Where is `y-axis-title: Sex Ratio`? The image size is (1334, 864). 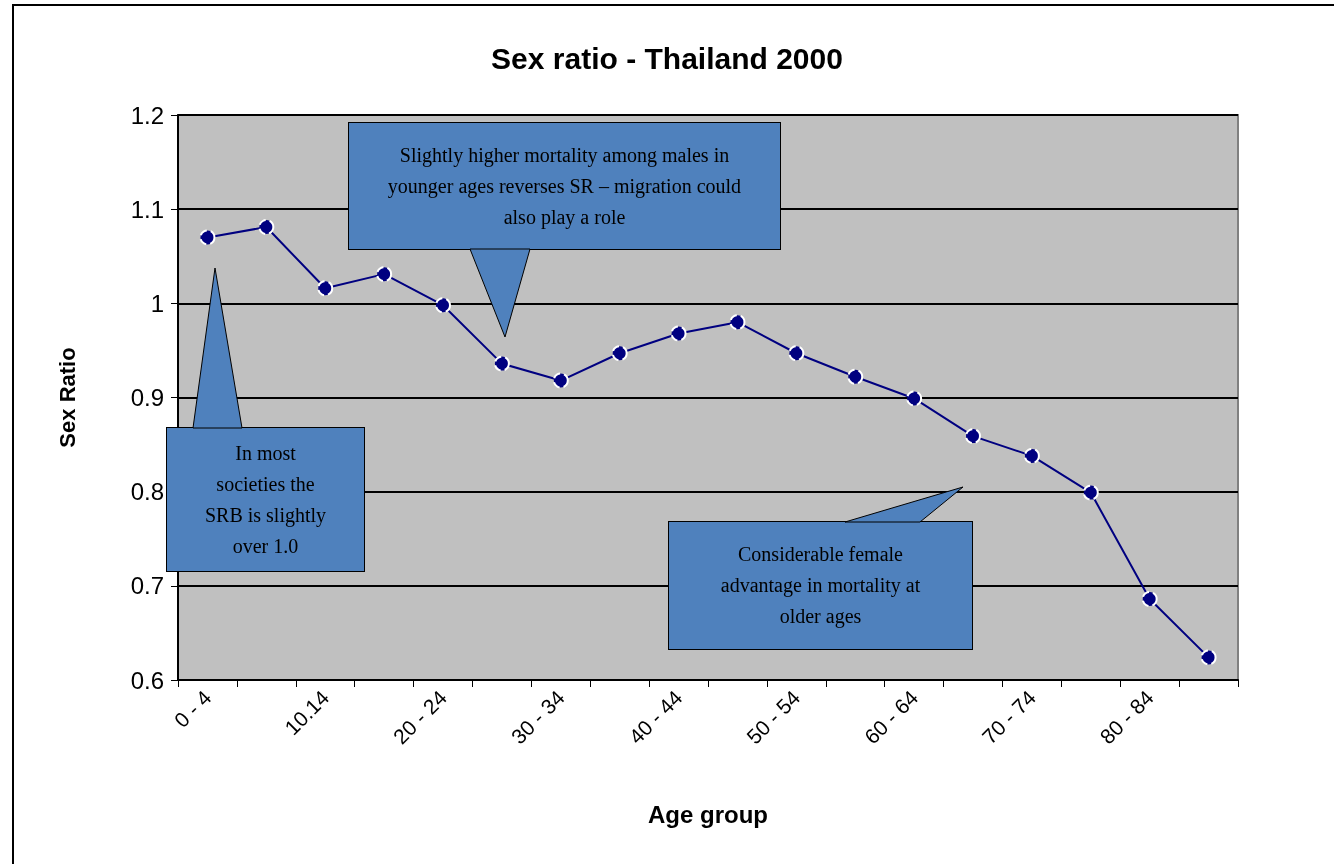 y-axis-title: Sex Ratio is located at coordinates (67, 397).